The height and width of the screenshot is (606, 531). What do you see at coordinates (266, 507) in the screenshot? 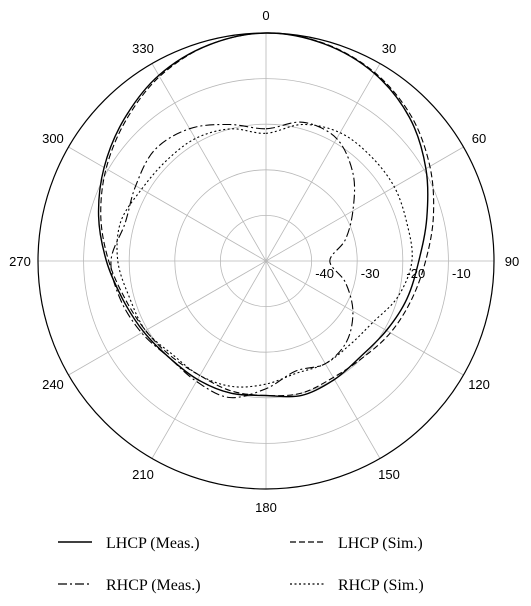
I see `angle-tick-label: 180` at bounding box center [266, 507].